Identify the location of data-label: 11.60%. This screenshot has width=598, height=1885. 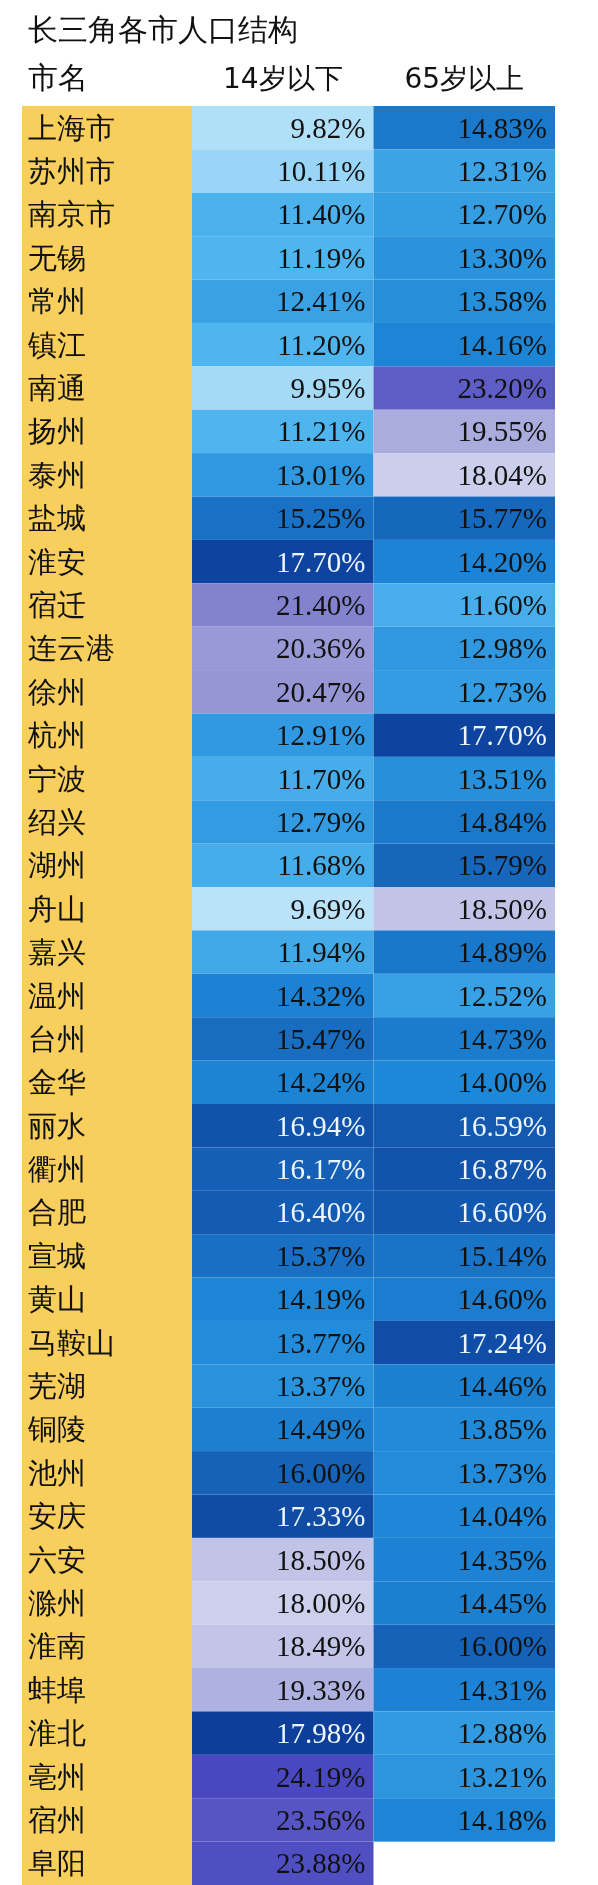
(502, 604).